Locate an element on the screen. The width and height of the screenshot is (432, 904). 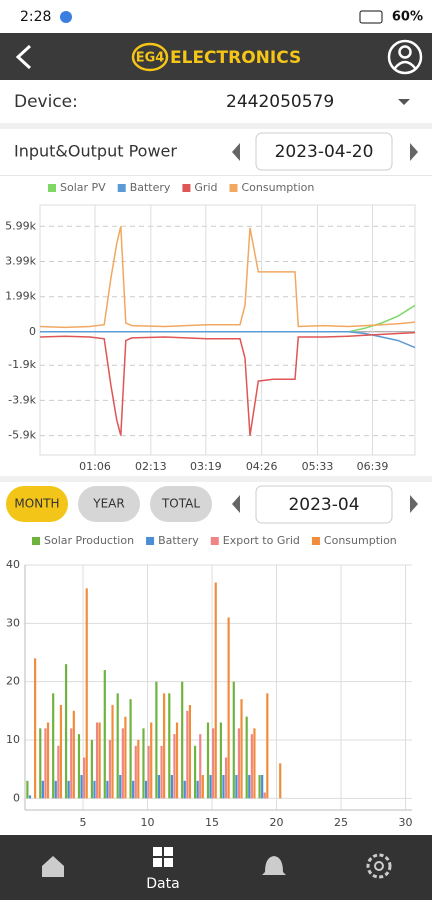
tab-label: TOTAL is located at coordinates (180, 504).